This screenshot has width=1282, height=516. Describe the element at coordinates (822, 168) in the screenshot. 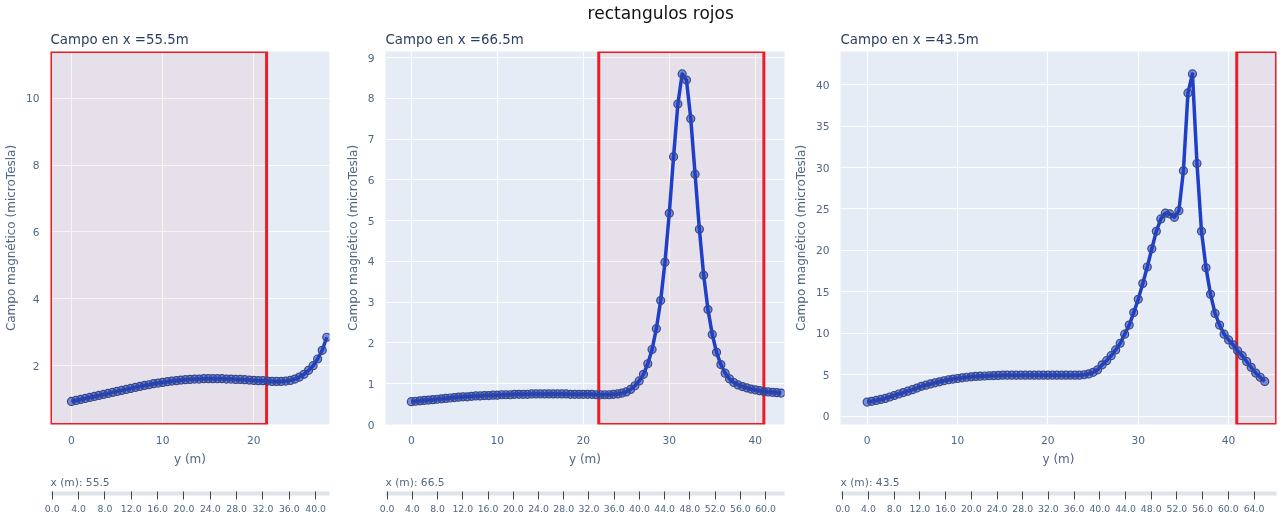

I see `y-tick-label: 30` at that location.